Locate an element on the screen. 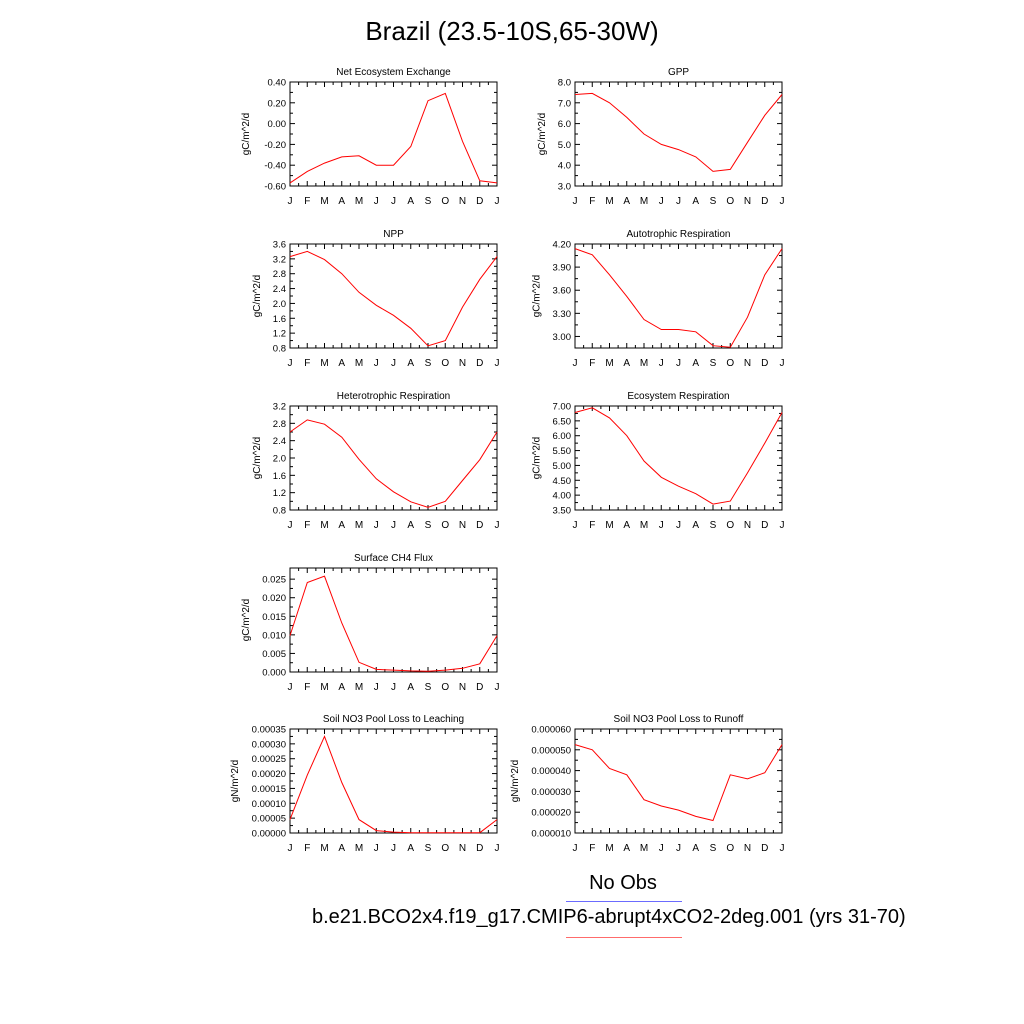 The width and height of the screenshot is (1024, 1024). panel-title: Surface CH4 Flux is located at coordinates (393, 558).